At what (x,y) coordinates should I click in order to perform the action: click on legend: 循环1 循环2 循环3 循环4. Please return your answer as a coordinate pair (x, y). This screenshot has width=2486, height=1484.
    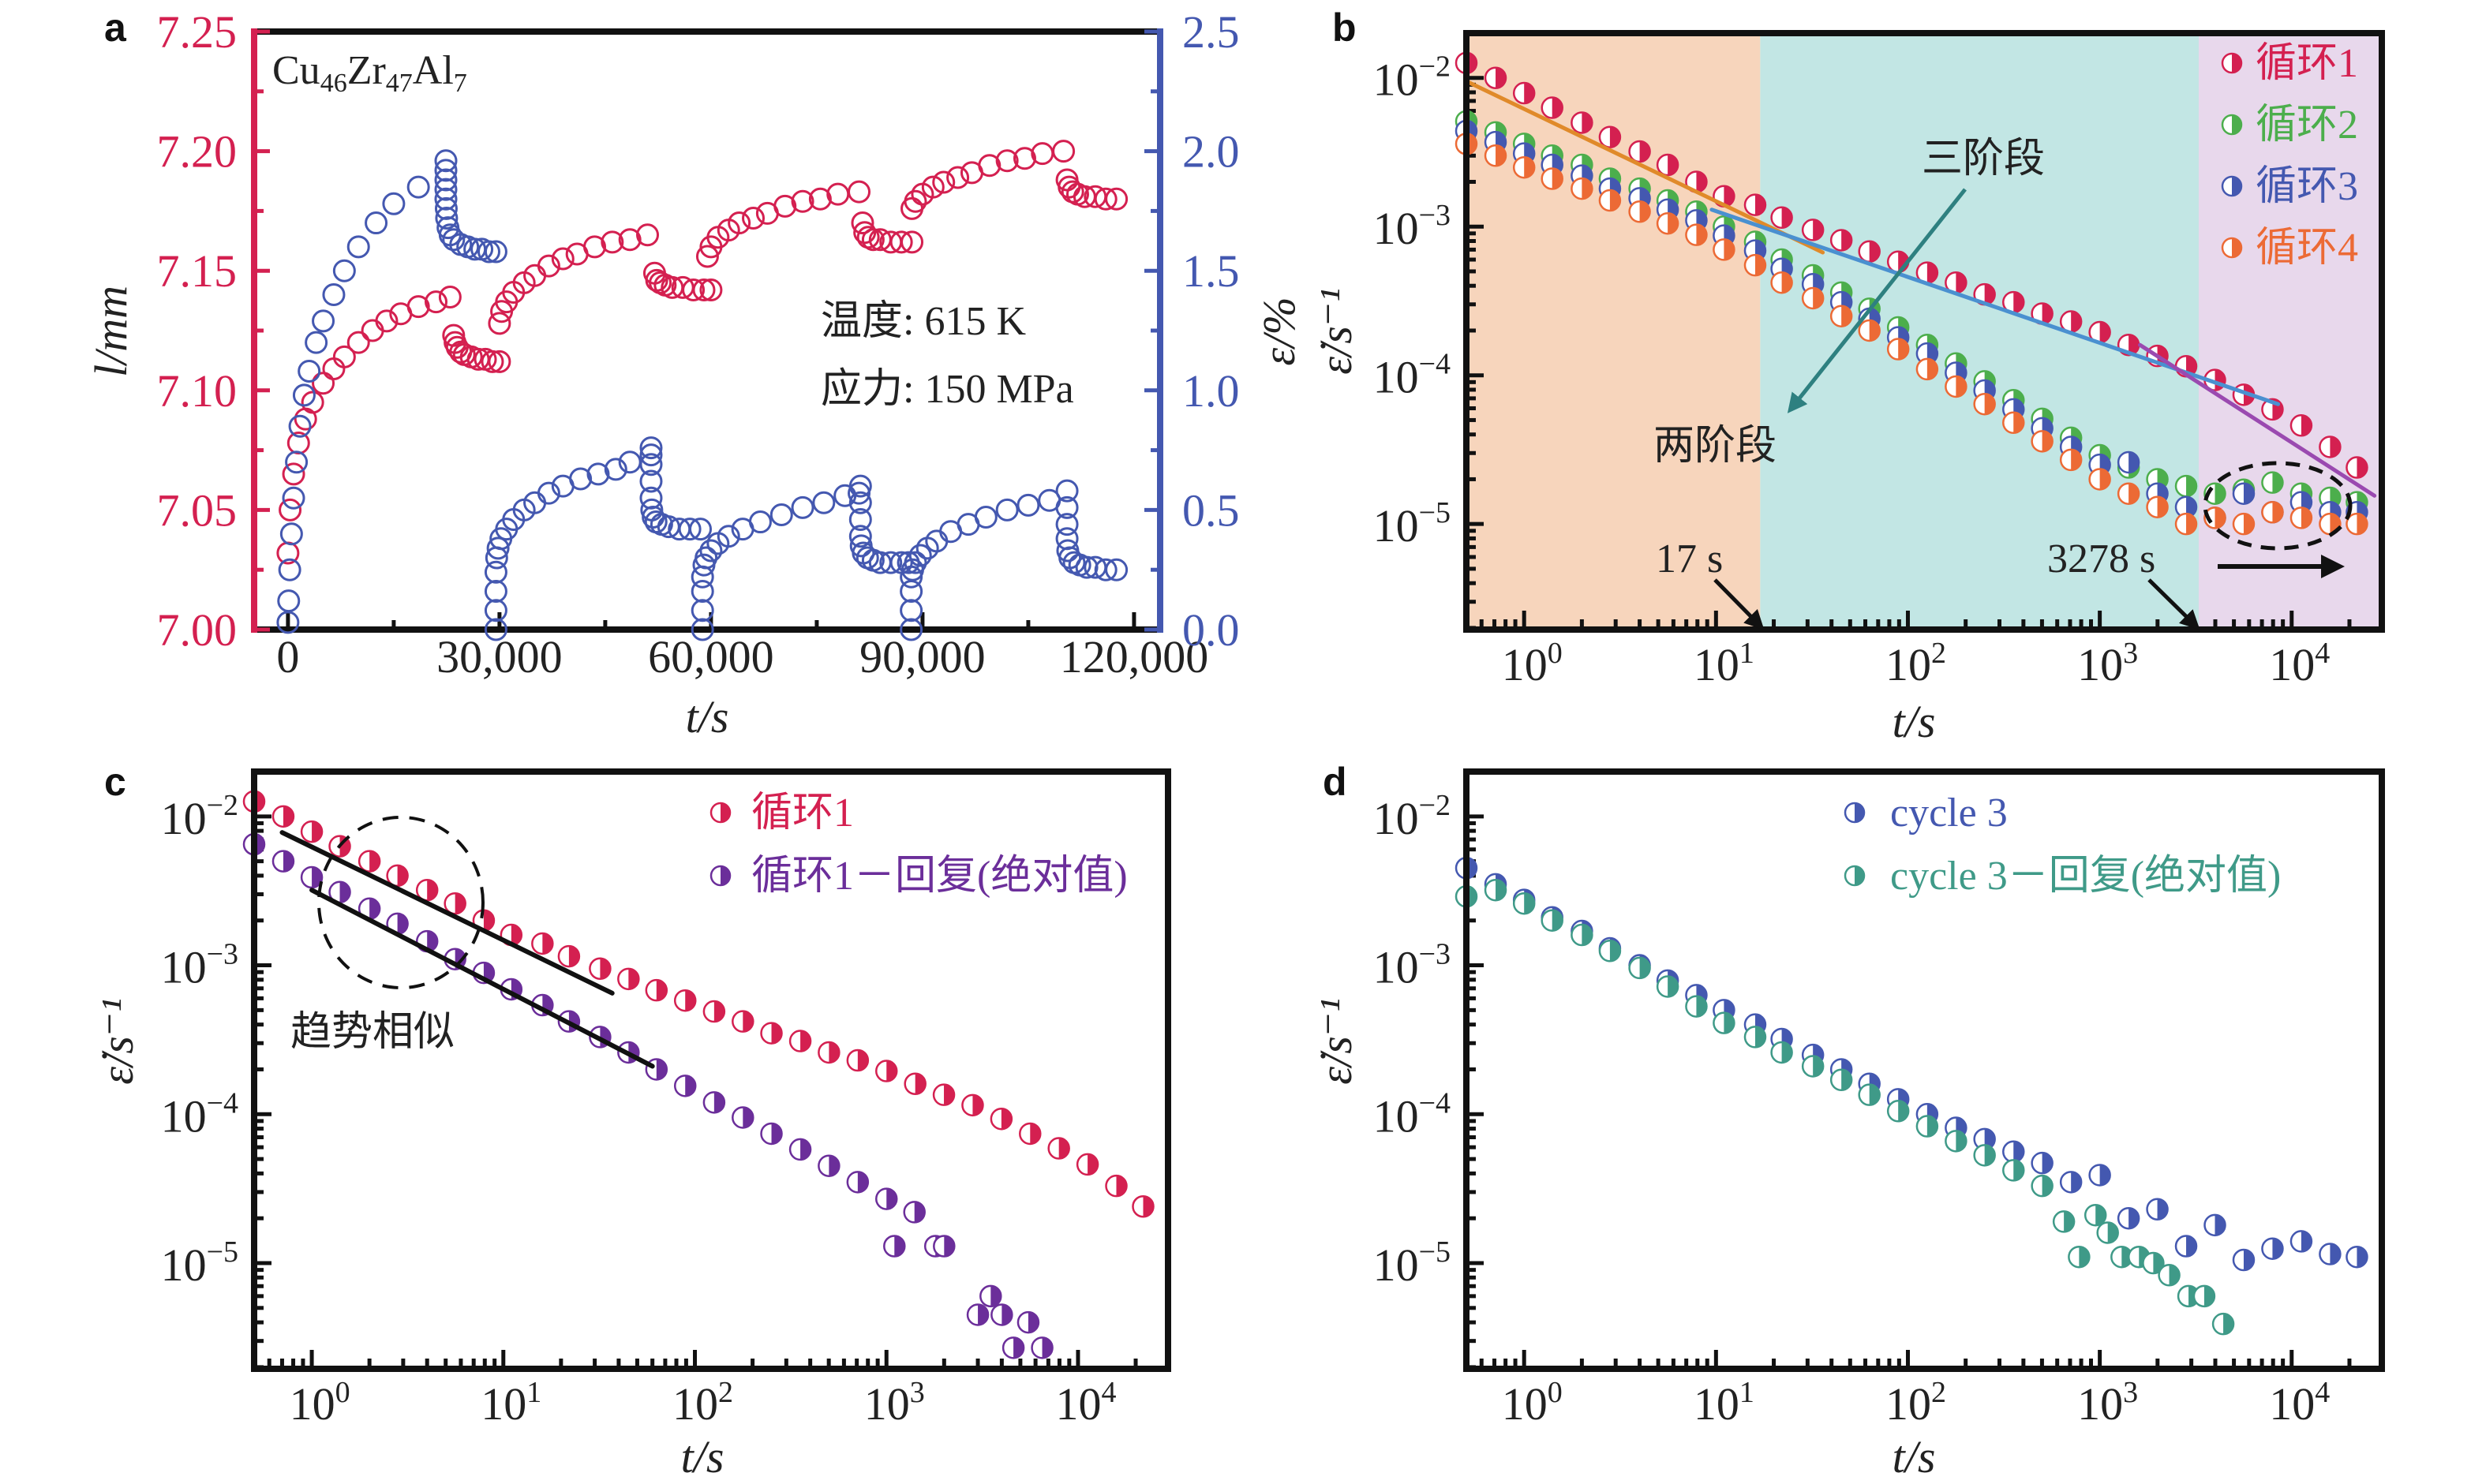
    Looking at the image, I should click on (2289, 156).